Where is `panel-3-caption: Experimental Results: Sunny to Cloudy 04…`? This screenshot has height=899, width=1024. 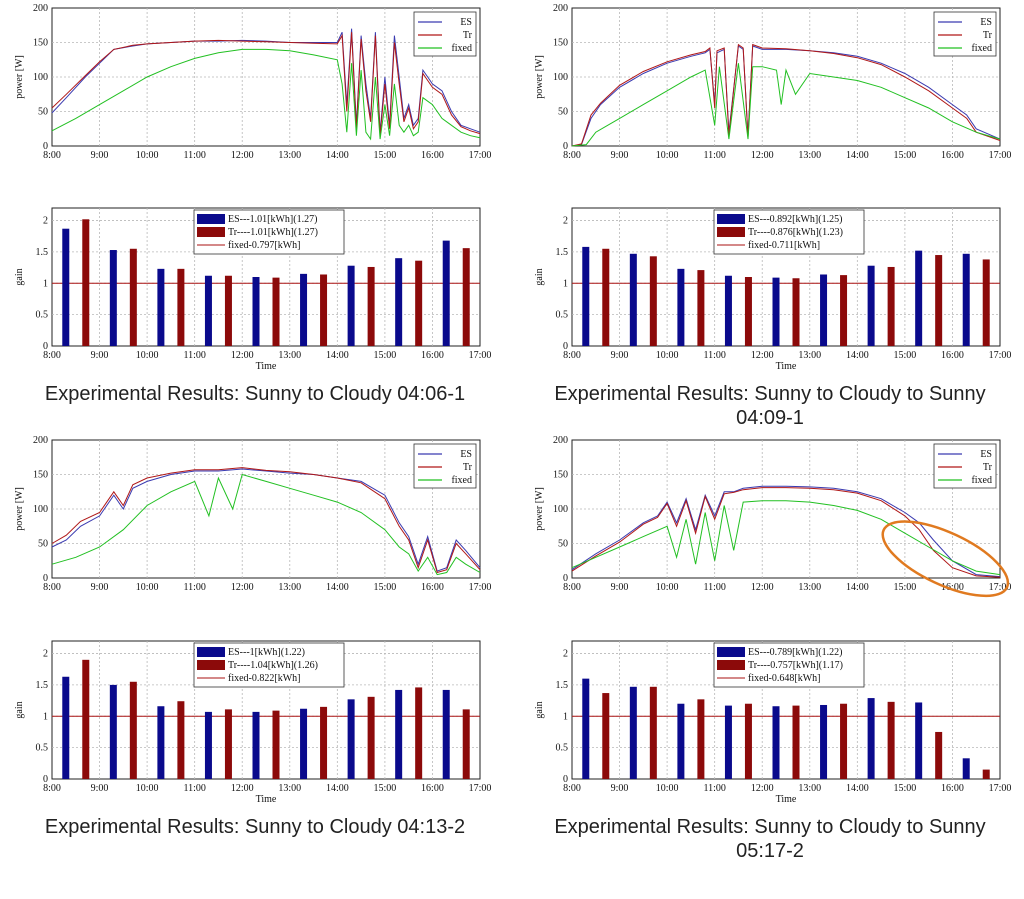 panel-3-caption: Experimental Results: Sunny to Cloudy 04… is located at coordinates (255, 827).